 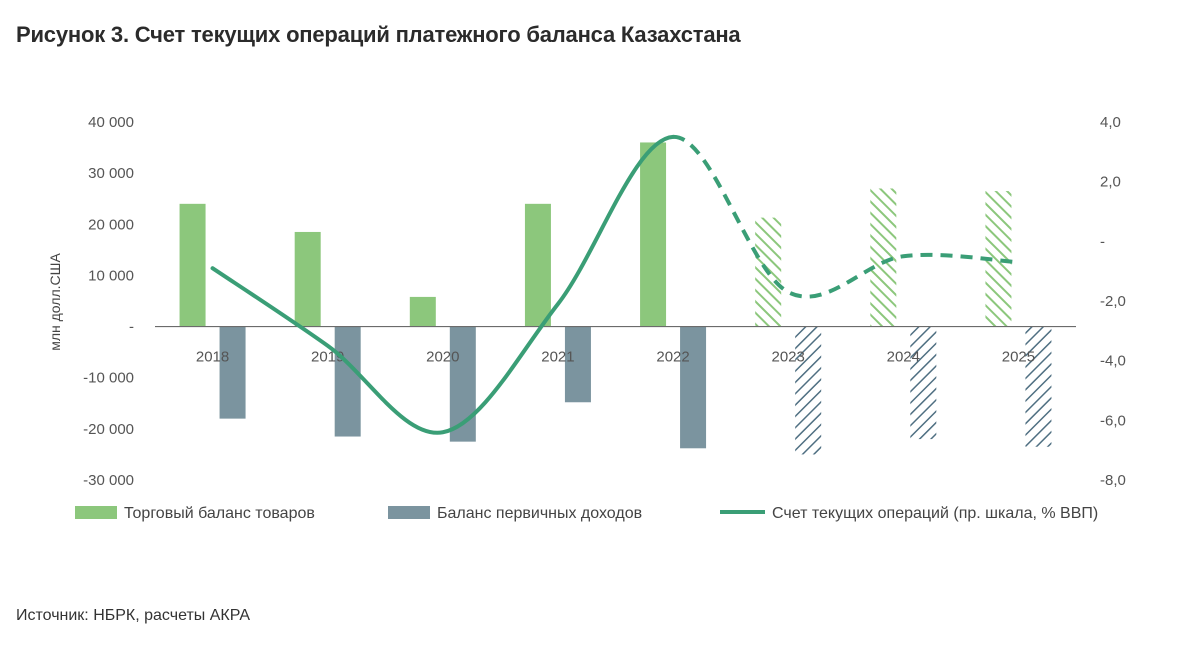 What do you see at coordinates (1110, 182) in the screenshot?
I see `right-tick-label: 2,0` at bounding box center [1110, 182].